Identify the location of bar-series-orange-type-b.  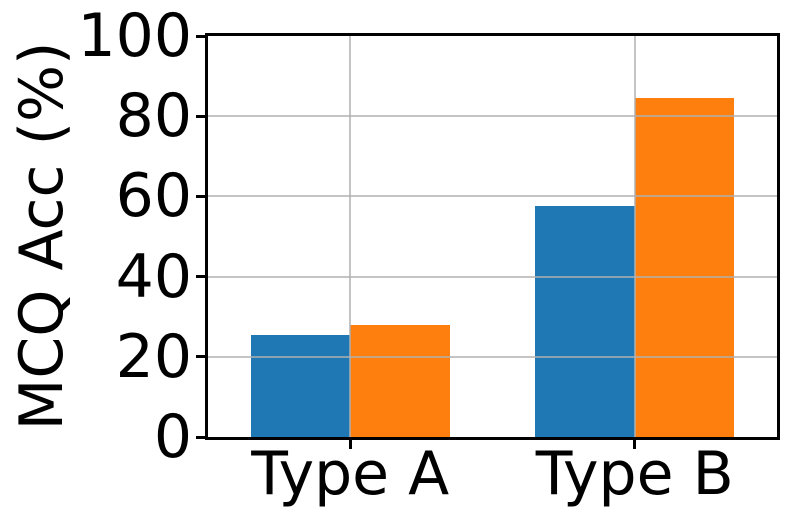
(684, 267).